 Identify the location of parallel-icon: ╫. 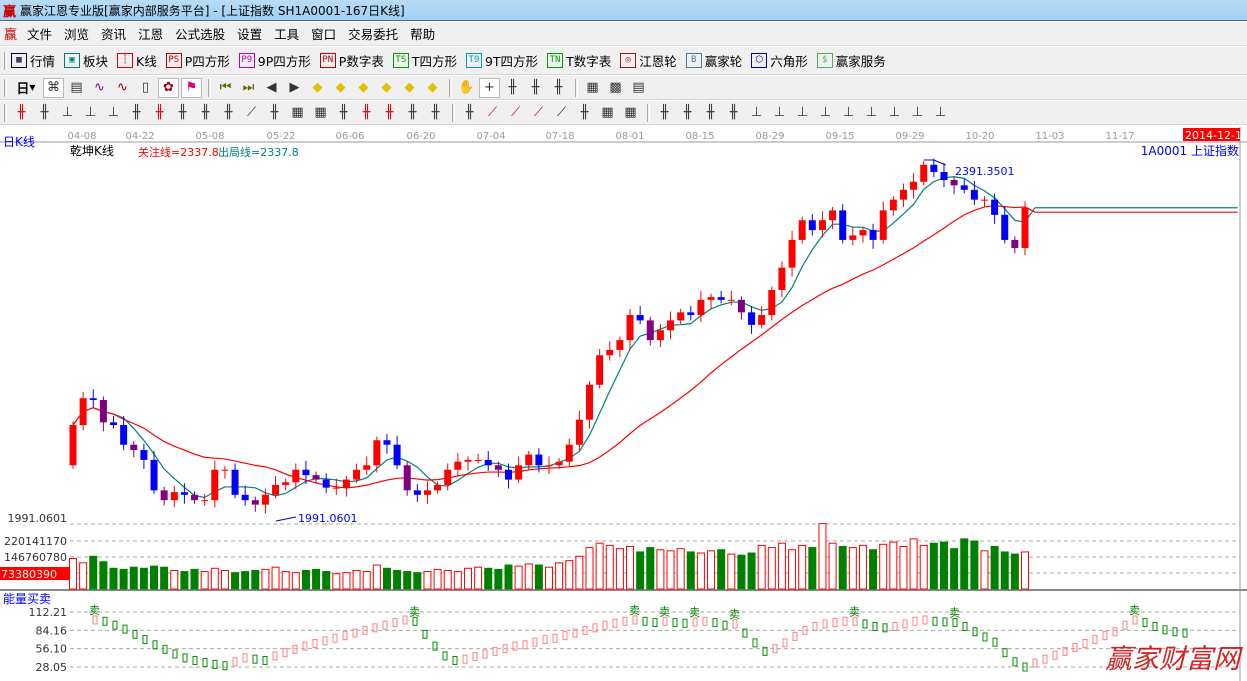
(44, 112).